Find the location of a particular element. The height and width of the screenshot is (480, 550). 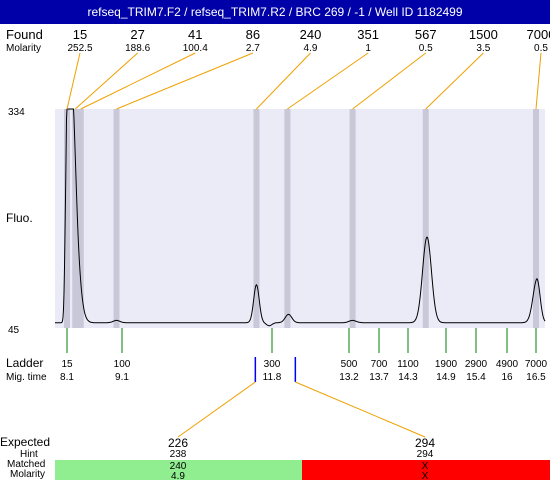

found-size-label: 1500 is located at coordinates (483, 34).